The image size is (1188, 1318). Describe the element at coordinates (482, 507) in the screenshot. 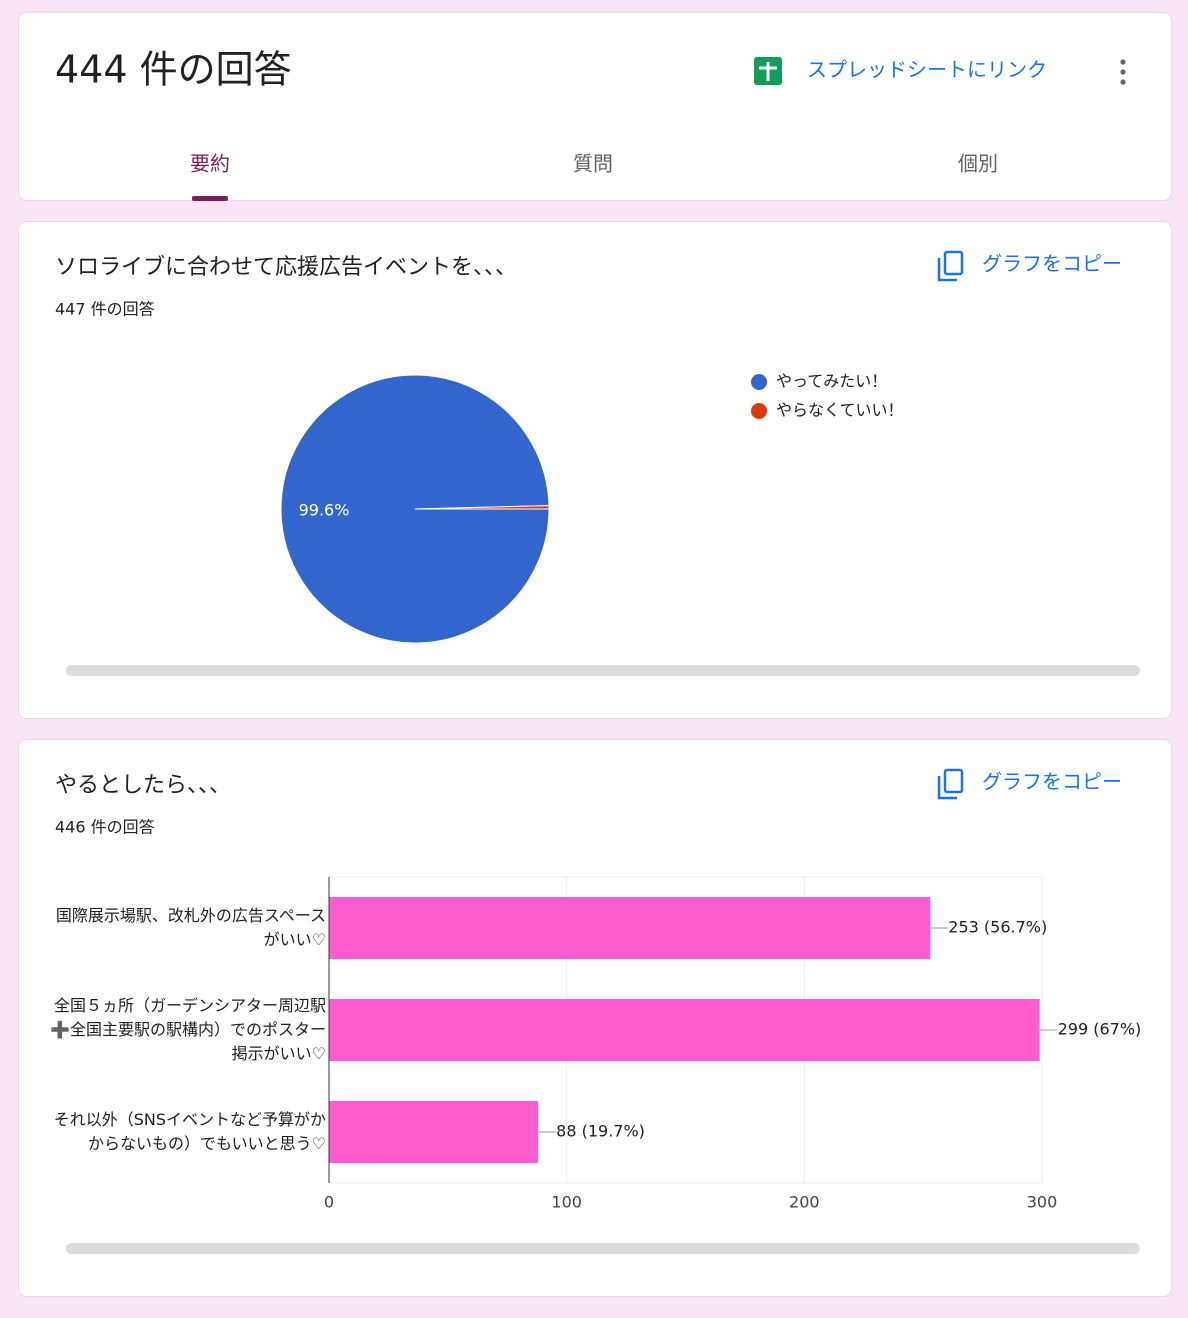

I see `pie-slice` at that location.